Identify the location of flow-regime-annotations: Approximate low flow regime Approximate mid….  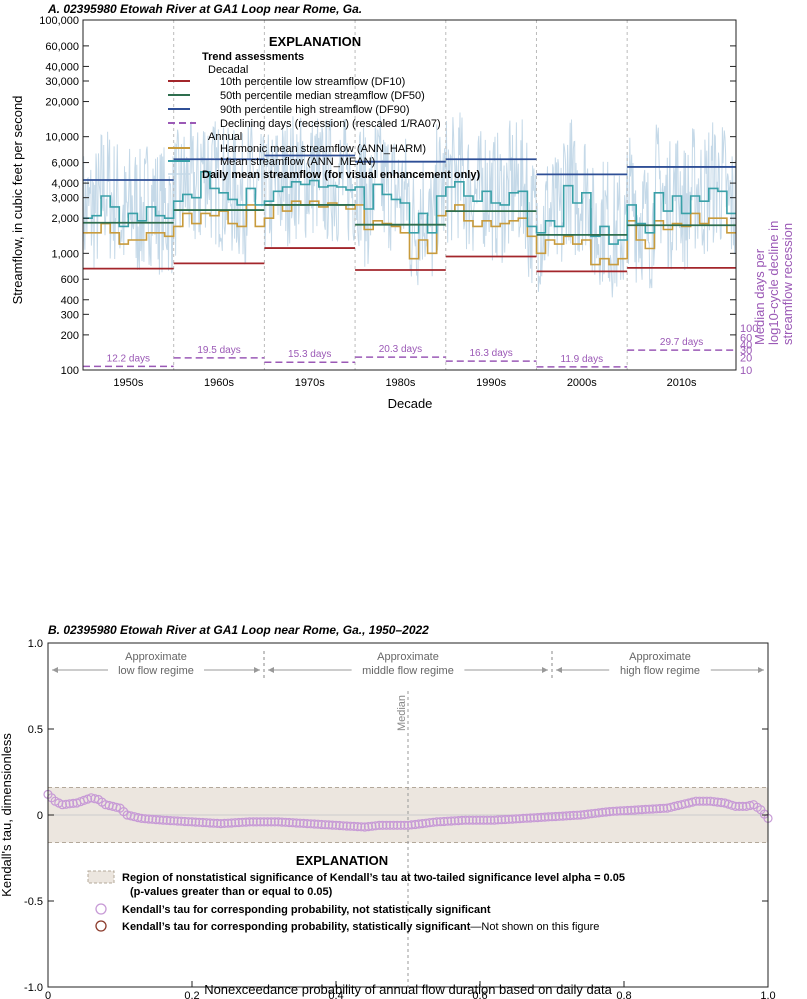
(408, 666).